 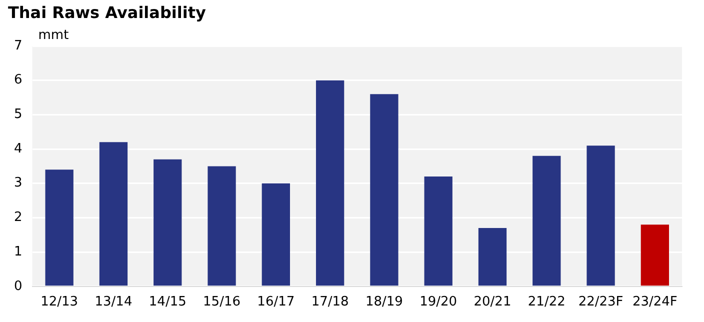 I want to click on y-tick-label: 0, so click(x=18, y=286).